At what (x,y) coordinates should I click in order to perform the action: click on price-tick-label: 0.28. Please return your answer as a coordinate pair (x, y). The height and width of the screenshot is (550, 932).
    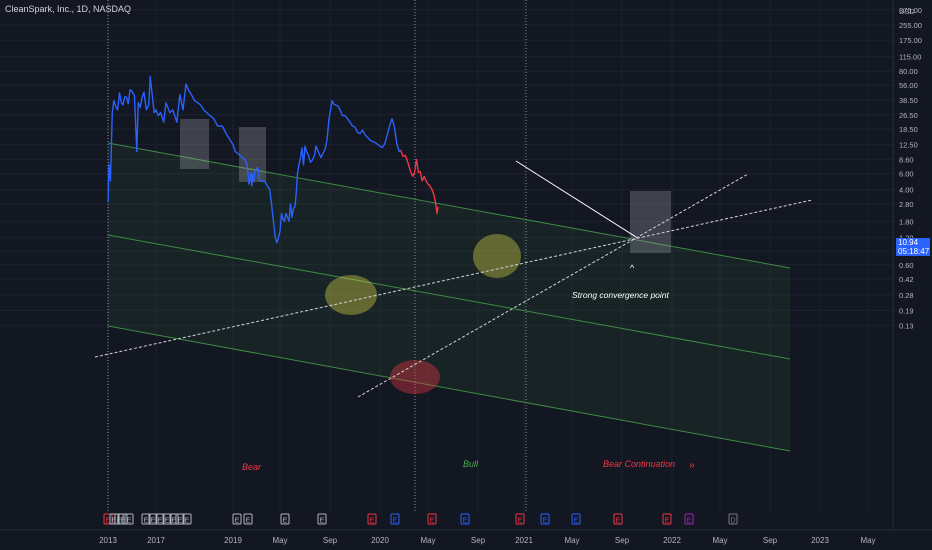
    Looking at the image, I should click on (906, 295).